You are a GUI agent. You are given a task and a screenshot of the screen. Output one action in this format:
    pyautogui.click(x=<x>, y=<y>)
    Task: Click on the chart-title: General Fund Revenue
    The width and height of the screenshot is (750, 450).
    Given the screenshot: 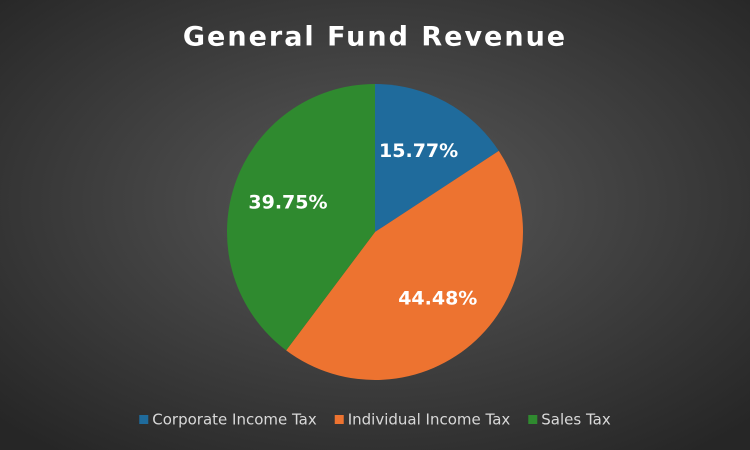 What is the action you would take?
    pyautogui.click(x=375, y=37)
    